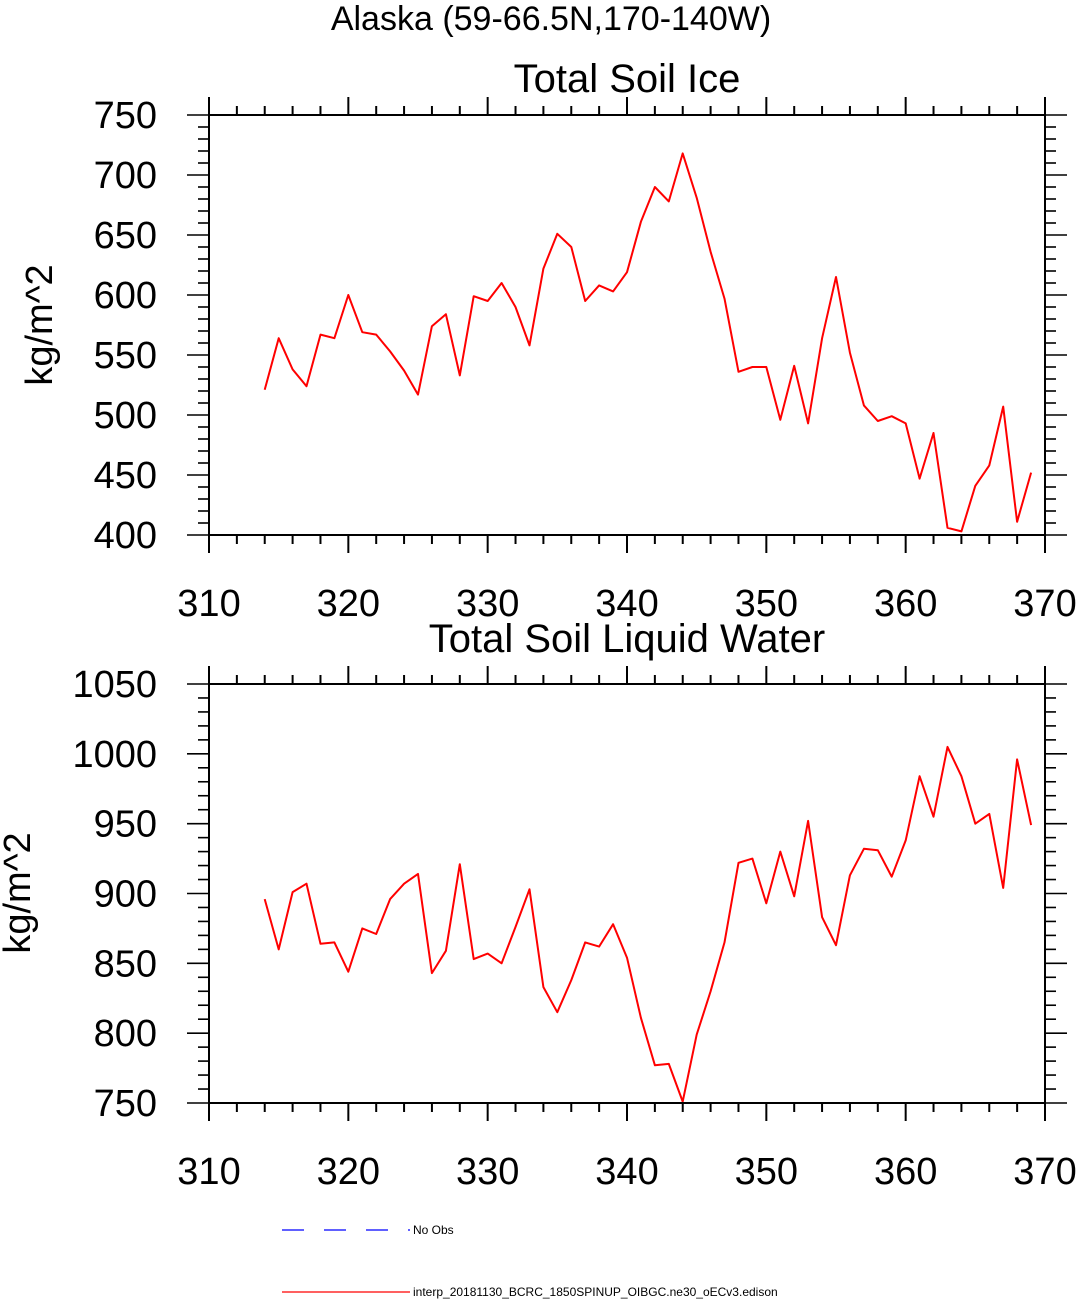 The width and height of the screenshot is (1079, 1300). What do you see at coordinates (125, 356) in the screenshot?
I see `y-tick-label: 550` at bounding box center [125, 356].